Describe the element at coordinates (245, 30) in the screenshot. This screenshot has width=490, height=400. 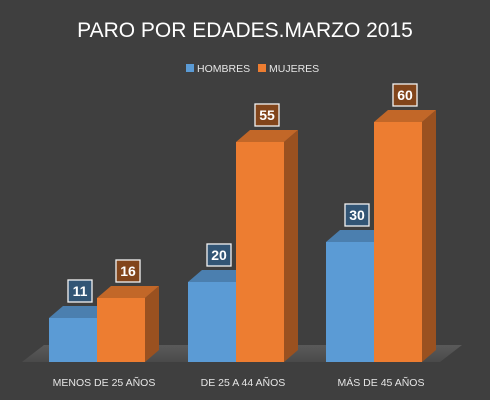
I see `chart-title: PARO POR EDADES.MARZO 2015` at that location.